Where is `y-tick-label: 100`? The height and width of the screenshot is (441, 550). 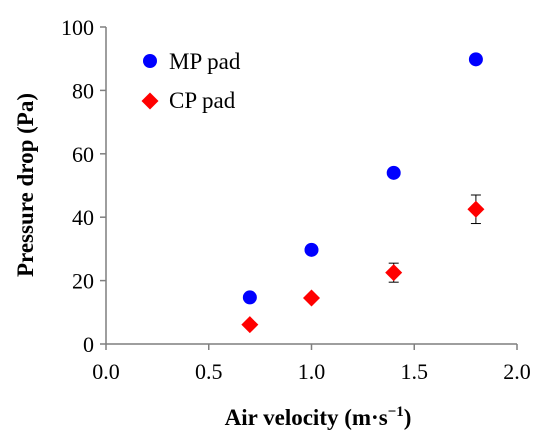
y-tick-label: 100 is located at coordinates (77, 27).